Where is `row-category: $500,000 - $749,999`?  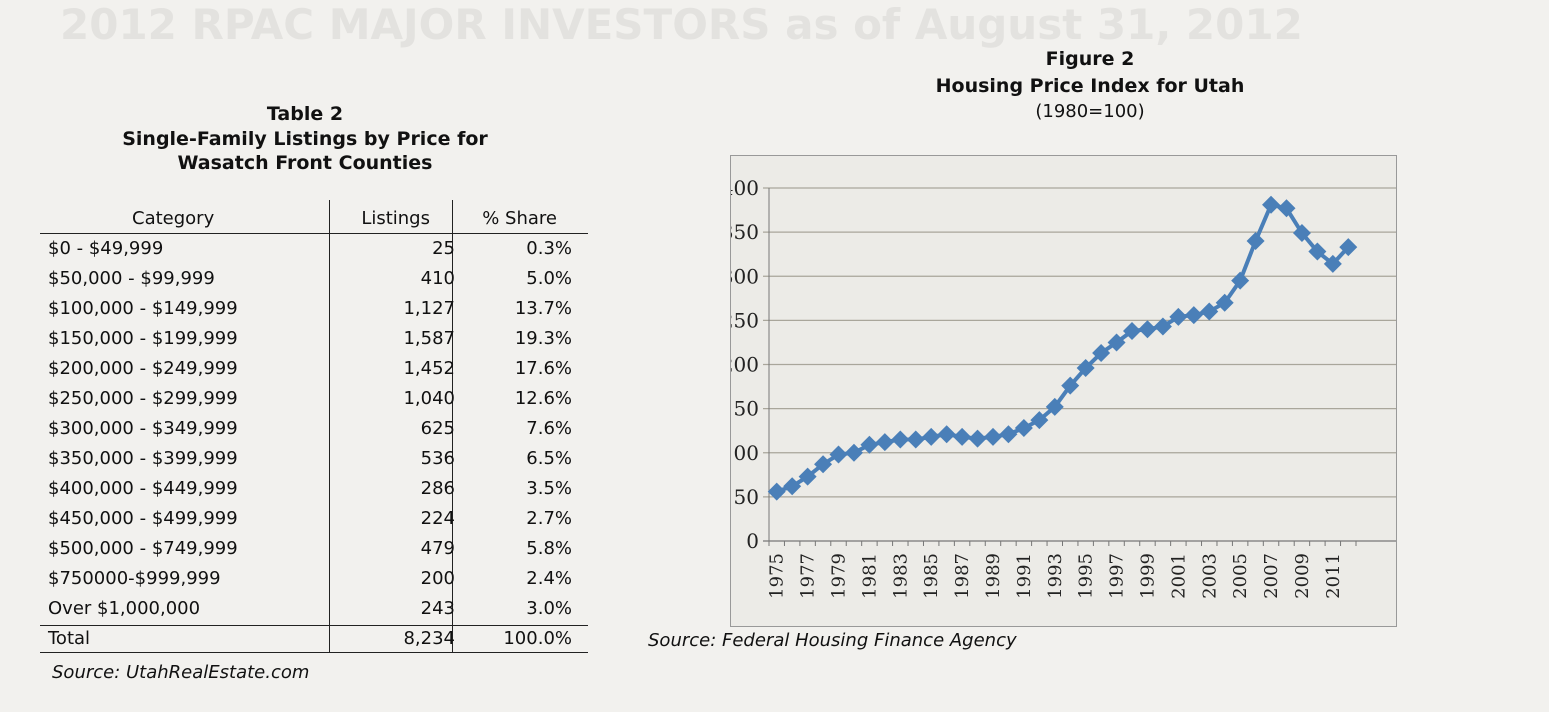
row-category: $500,000 - $749,999 is located at coordinates (143, 548).